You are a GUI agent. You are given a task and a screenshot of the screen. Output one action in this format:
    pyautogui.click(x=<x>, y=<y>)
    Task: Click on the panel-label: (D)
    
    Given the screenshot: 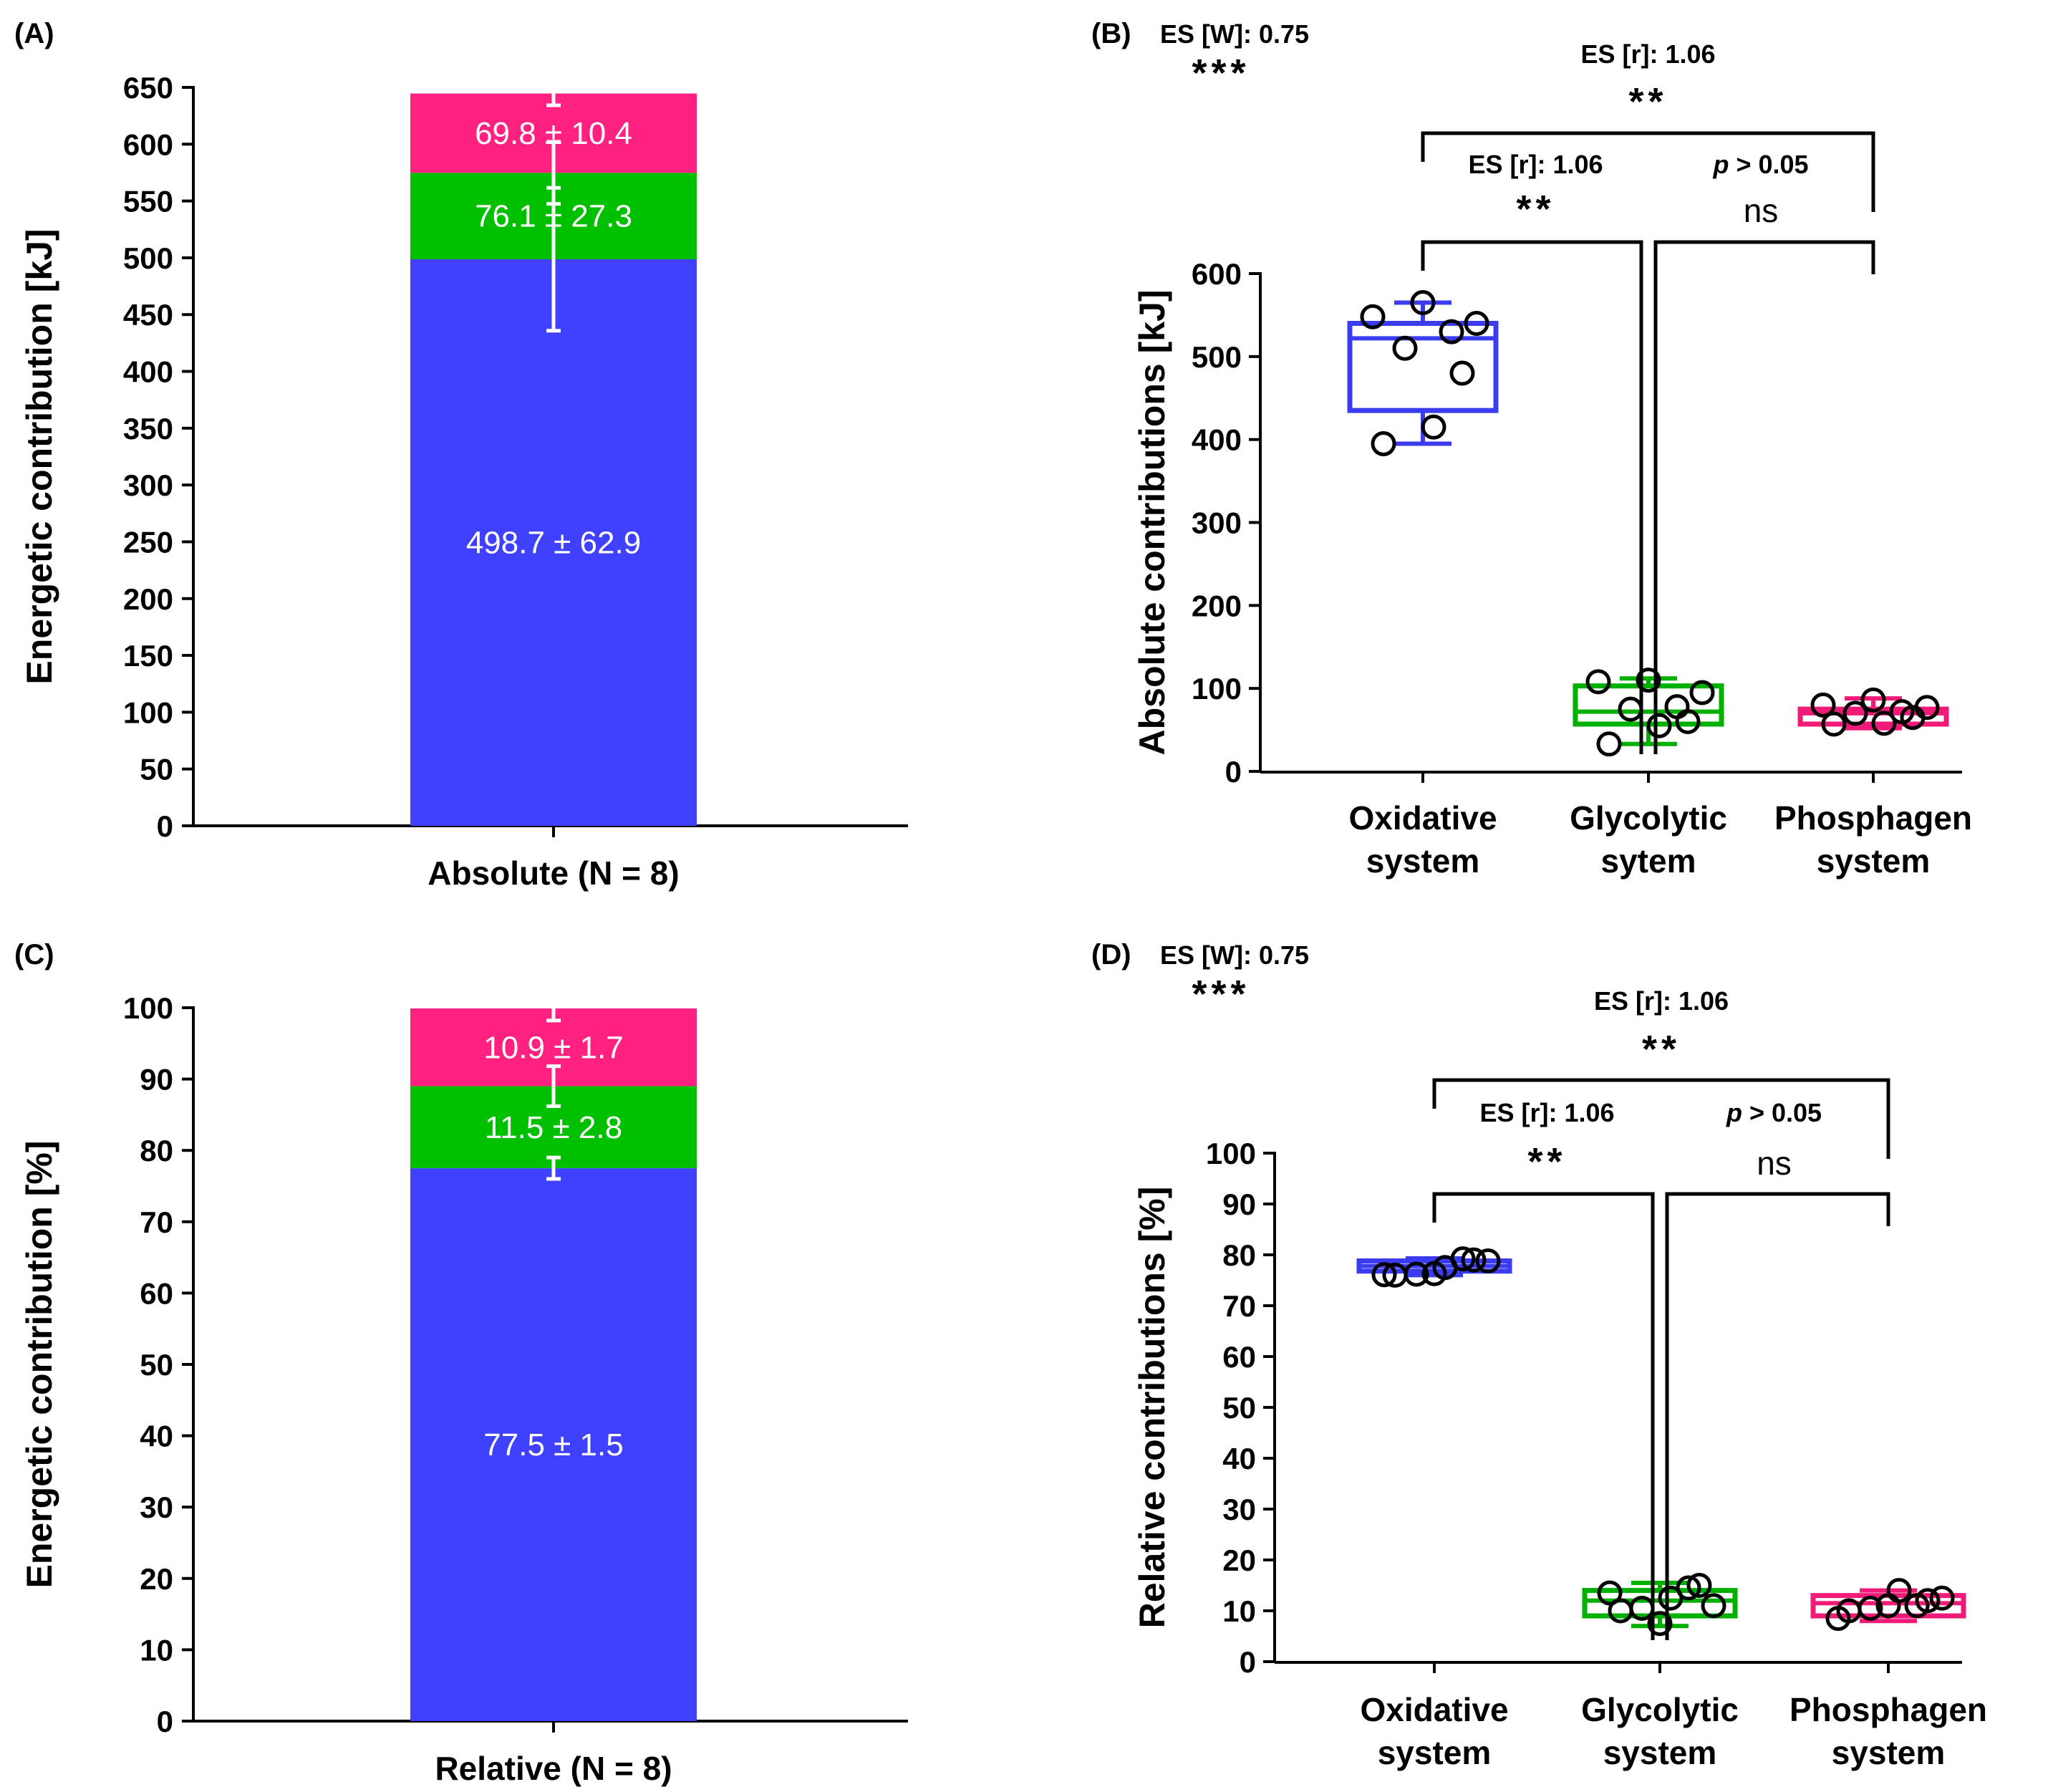 What is the action you would take?
    pyautogui.click(x=1111, y=954)
    